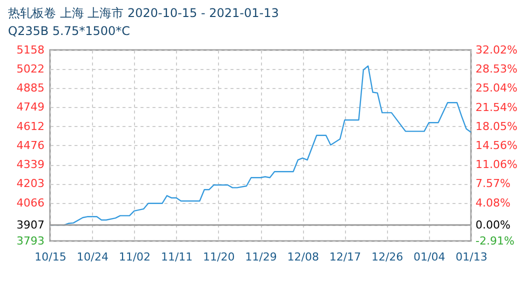 This screenshot has width=520, height=300. Describe the element at coordinates (176, 257) in the screenshot. I see `x-tick-label: 11/11` at that location.